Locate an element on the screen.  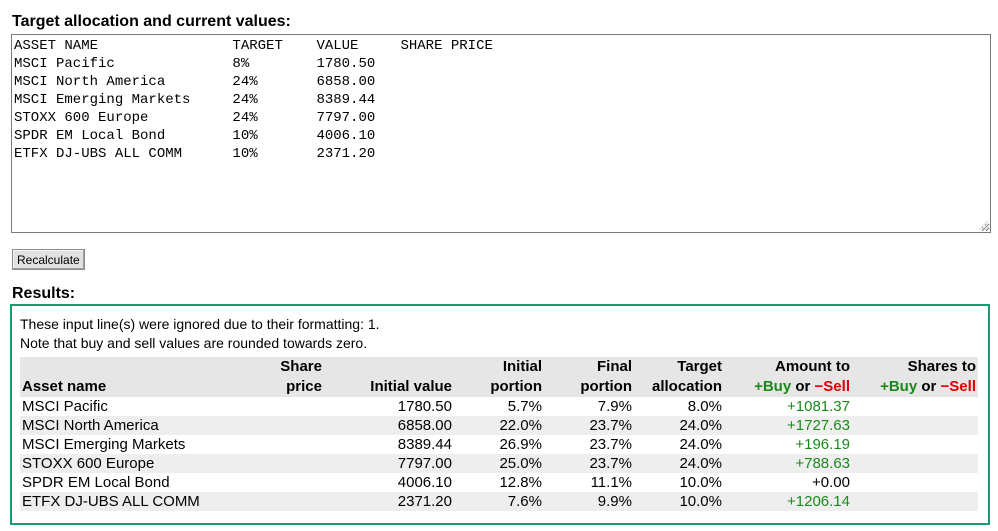
header-shares-or: or is located at coordinates (929, 386).